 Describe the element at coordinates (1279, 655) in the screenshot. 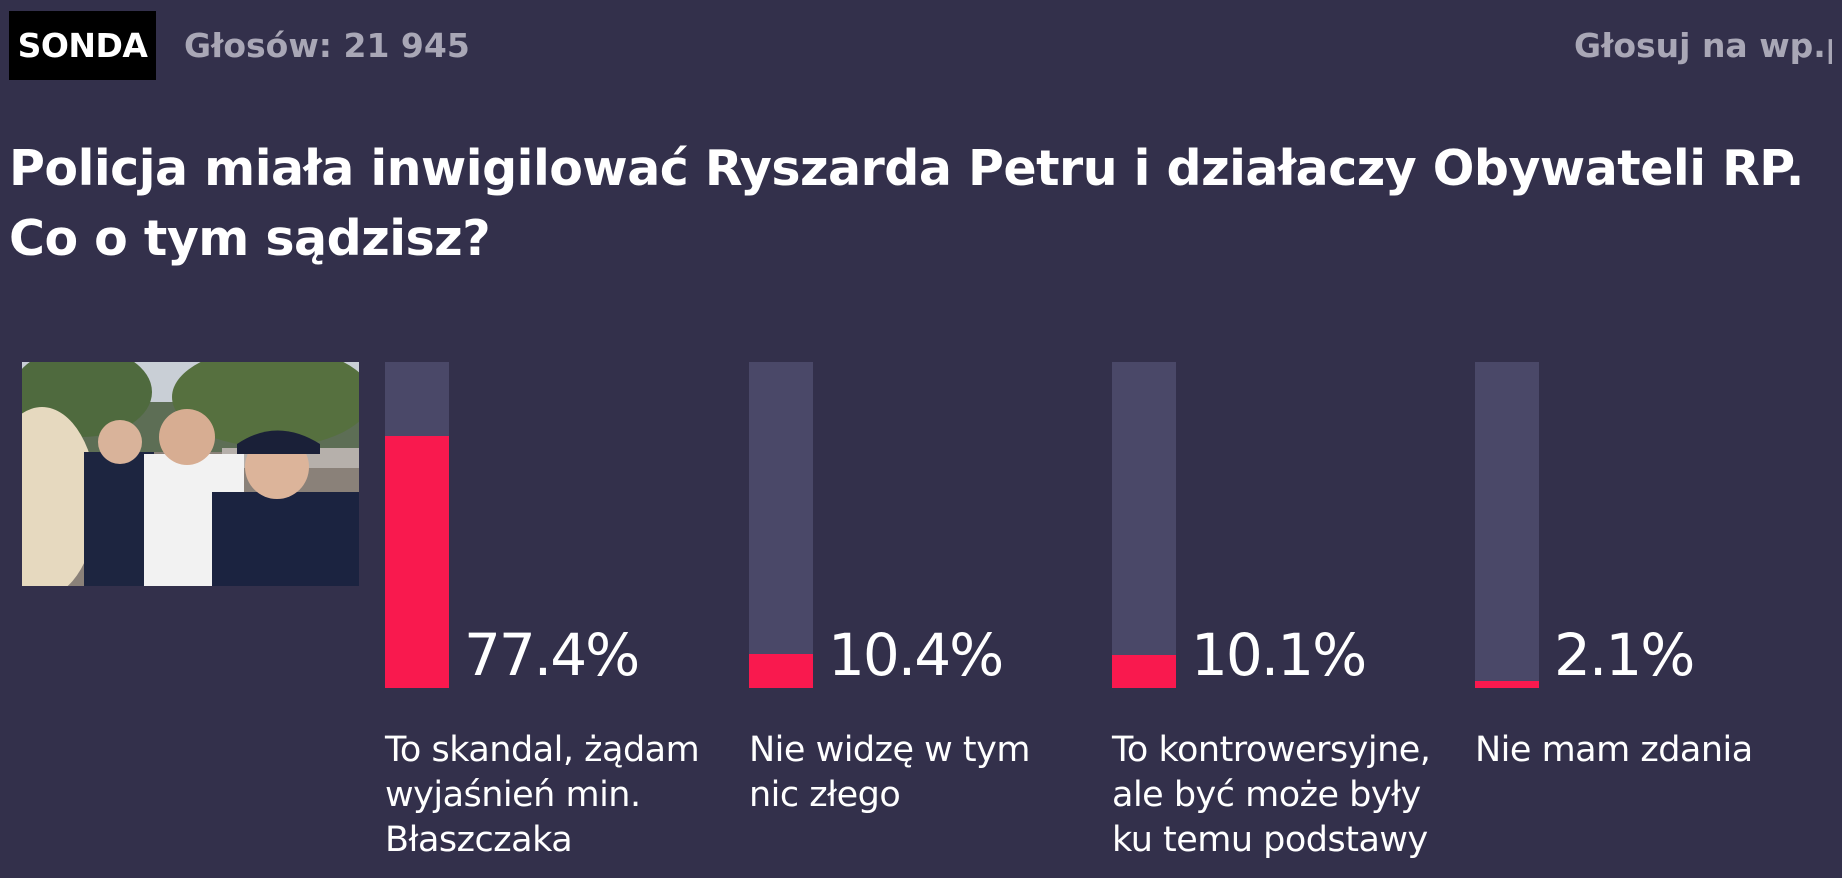

I see `percent-label: 10.1%` at that location.